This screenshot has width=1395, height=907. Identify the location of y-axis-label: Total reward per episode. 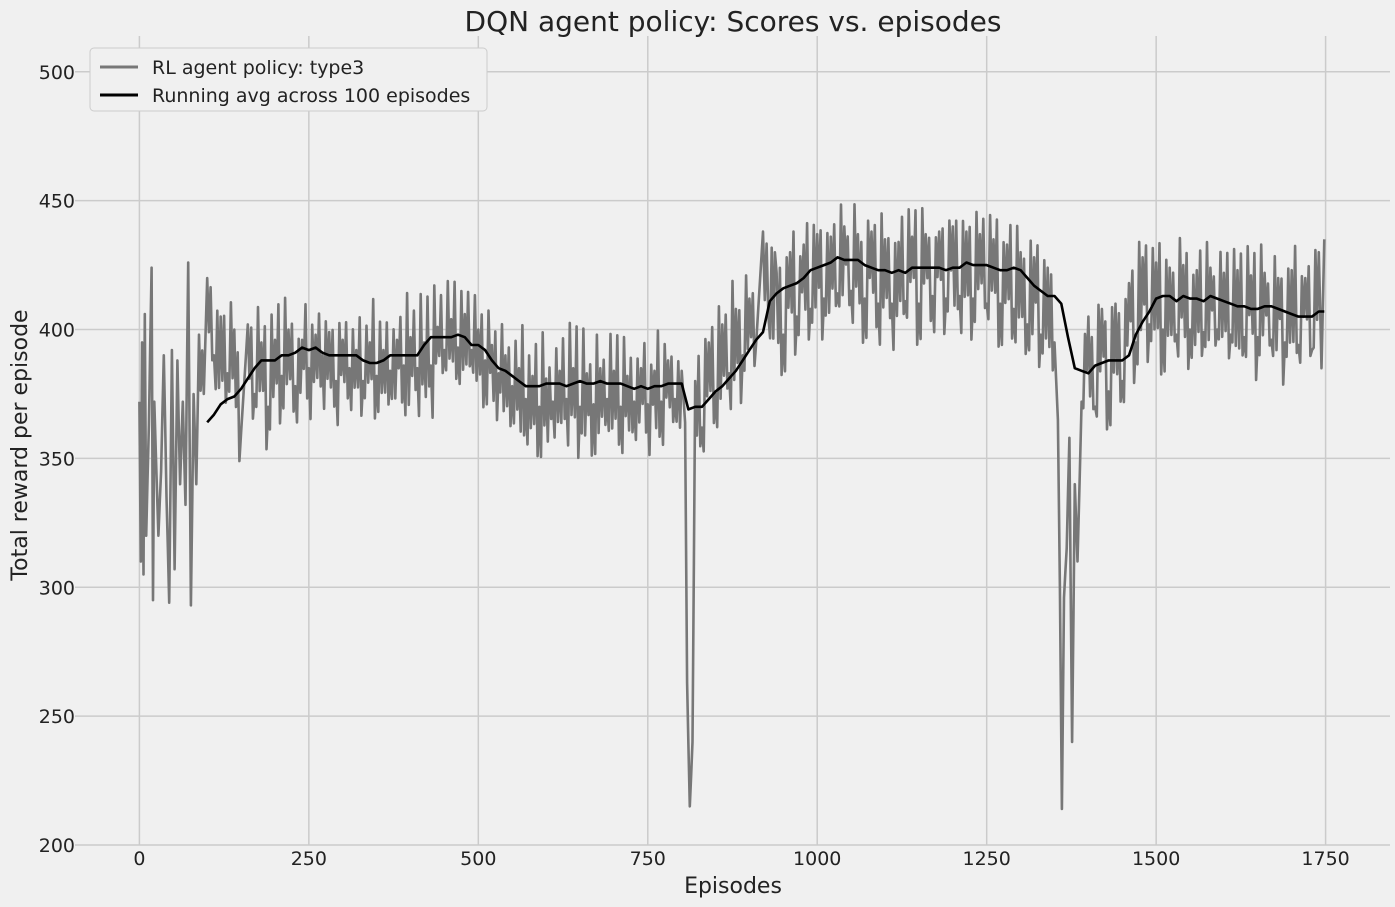
(20, 445).